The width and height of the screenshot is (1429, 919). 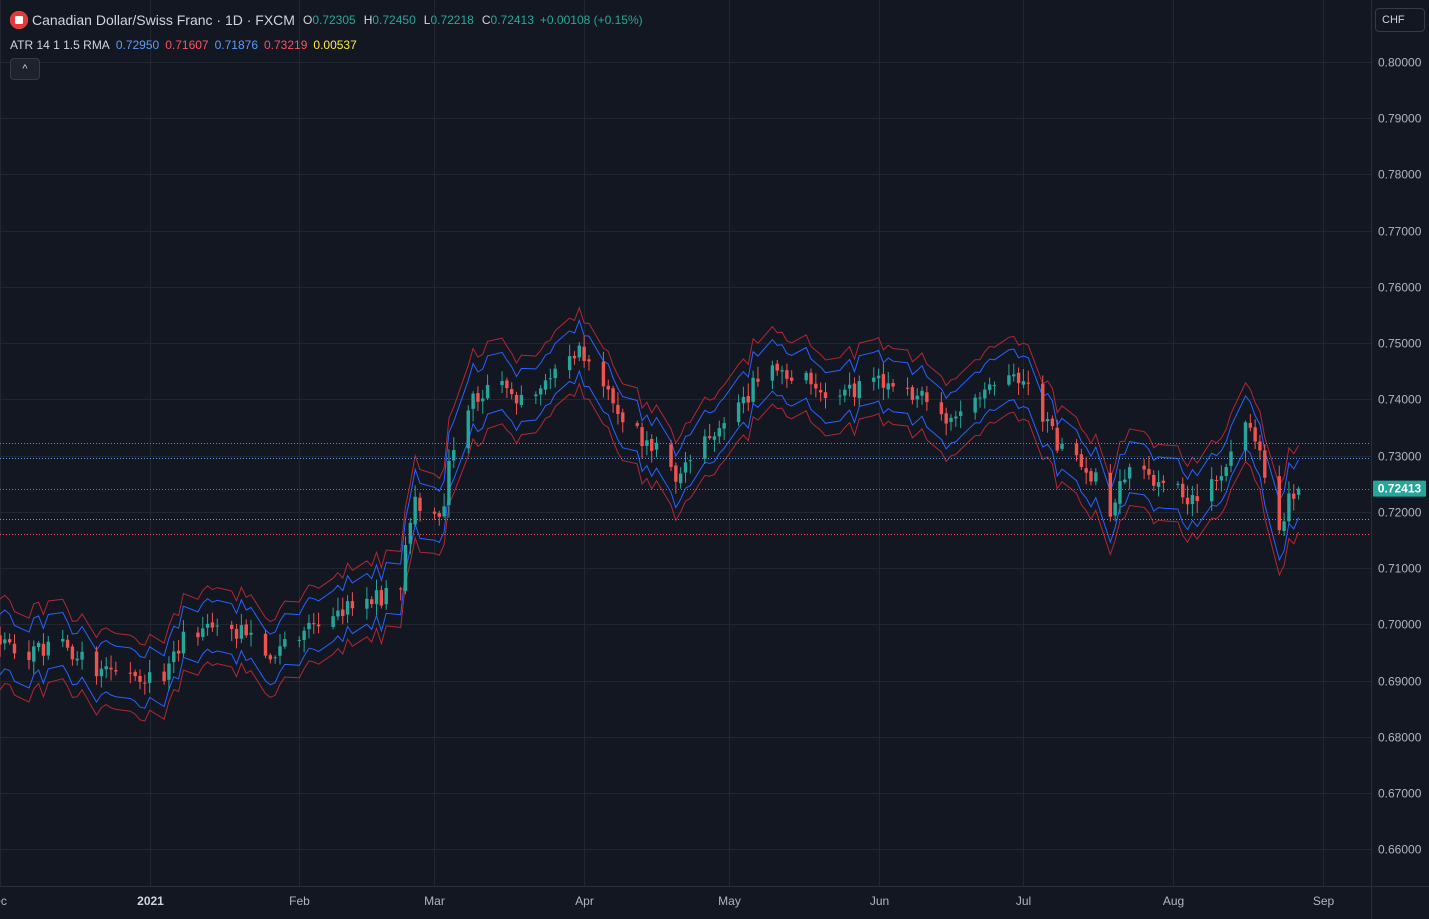 What do you see at coordinates (60, 45) in the screenshot?
I see `indicator-label: ATR 14 1 1.5 RMA` at bounding box center [60, 45].